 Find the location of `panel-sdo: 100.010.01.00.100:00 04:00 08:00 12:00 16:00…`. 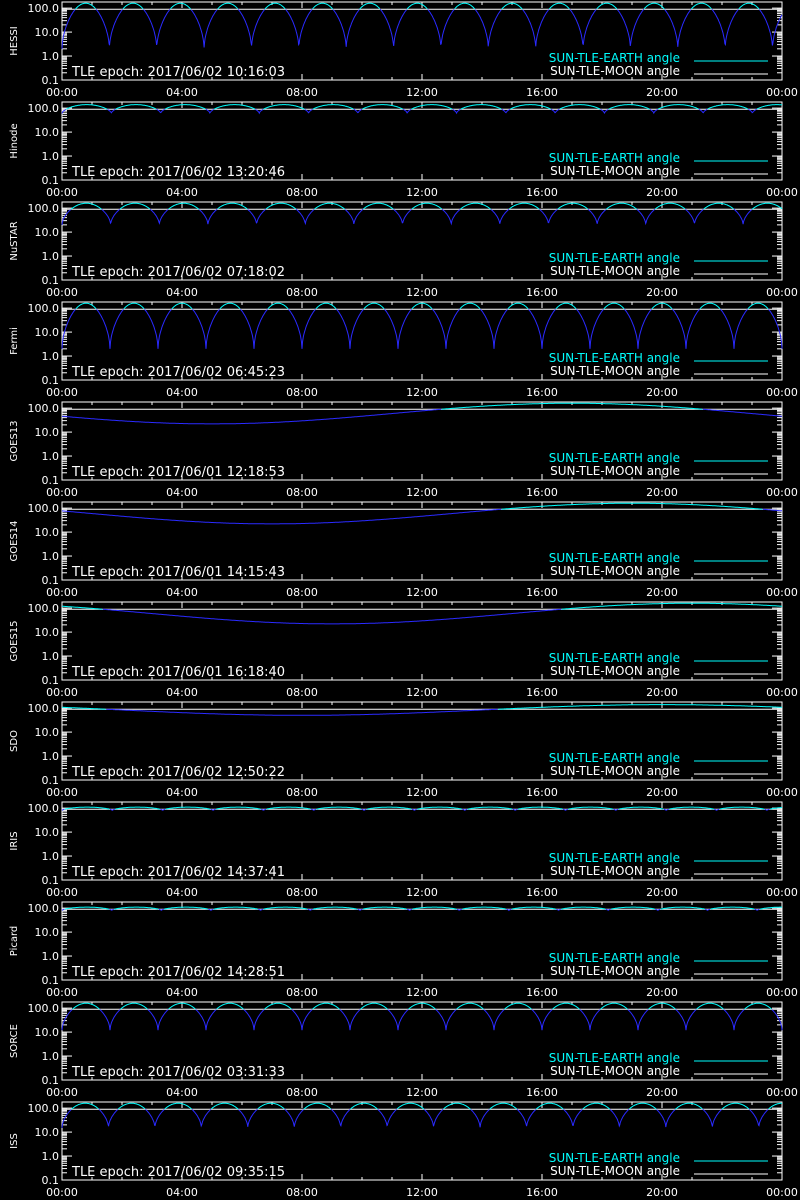

panel-sdo: 100.010.01.00.100:00 04:00 08:00 12:00 16:00… is located at coordinates (403, 750).